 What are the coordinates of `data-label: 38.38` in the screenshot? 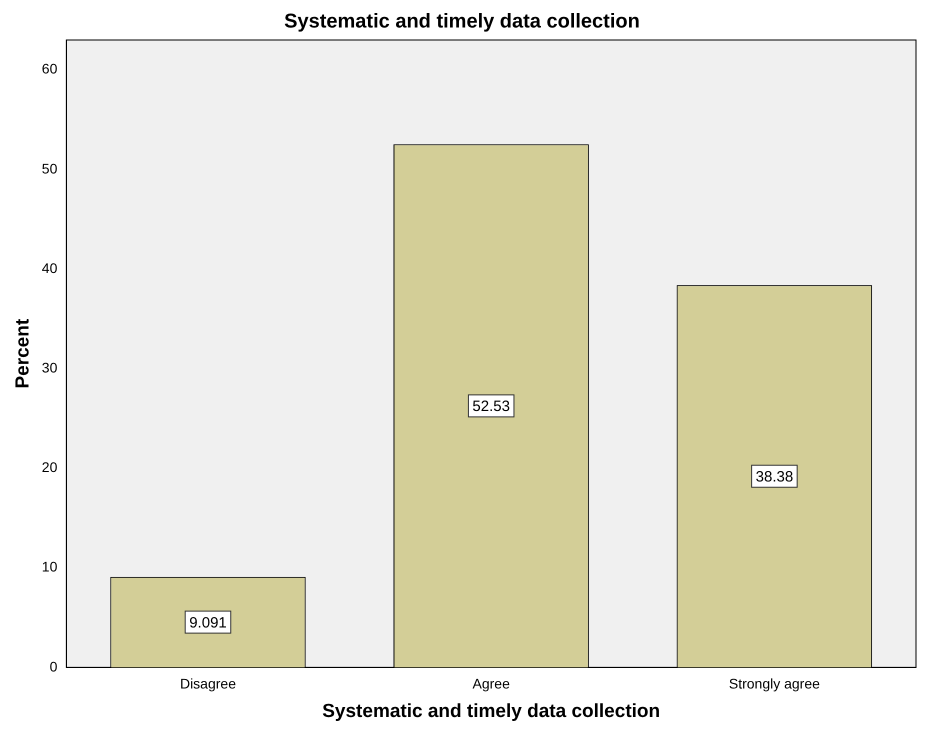 It's located at (775, 477).